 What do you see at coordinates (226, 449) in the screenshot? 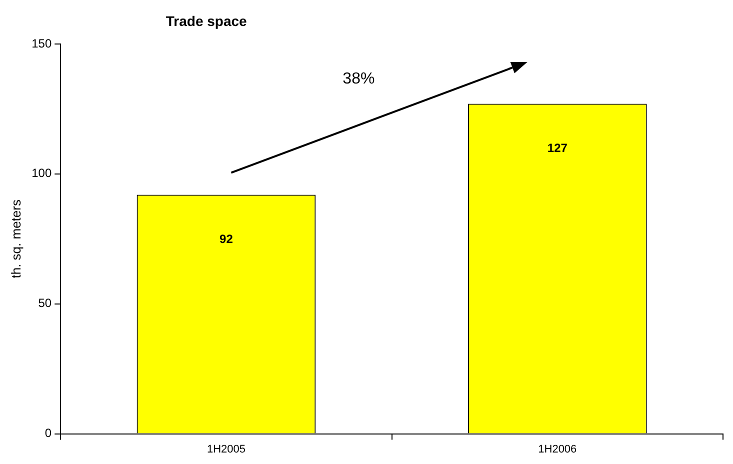
I see `x-tick-label: 1H2005` at bounding box center [226, 449].